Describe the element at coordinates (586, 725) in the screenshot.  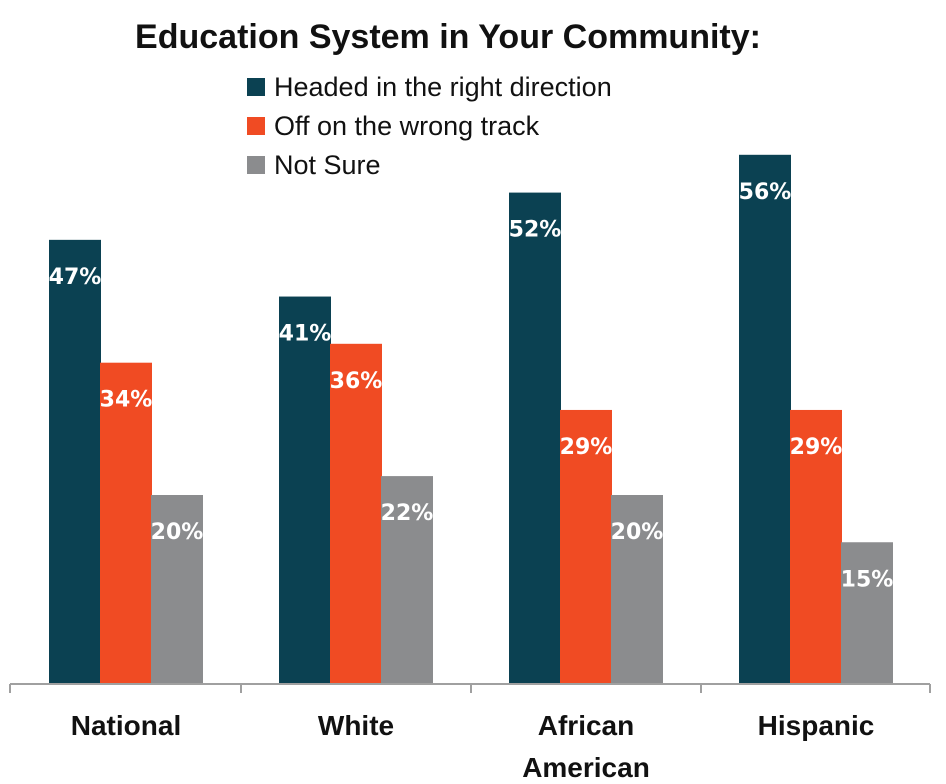
I see `category-label-2: African` at that location.